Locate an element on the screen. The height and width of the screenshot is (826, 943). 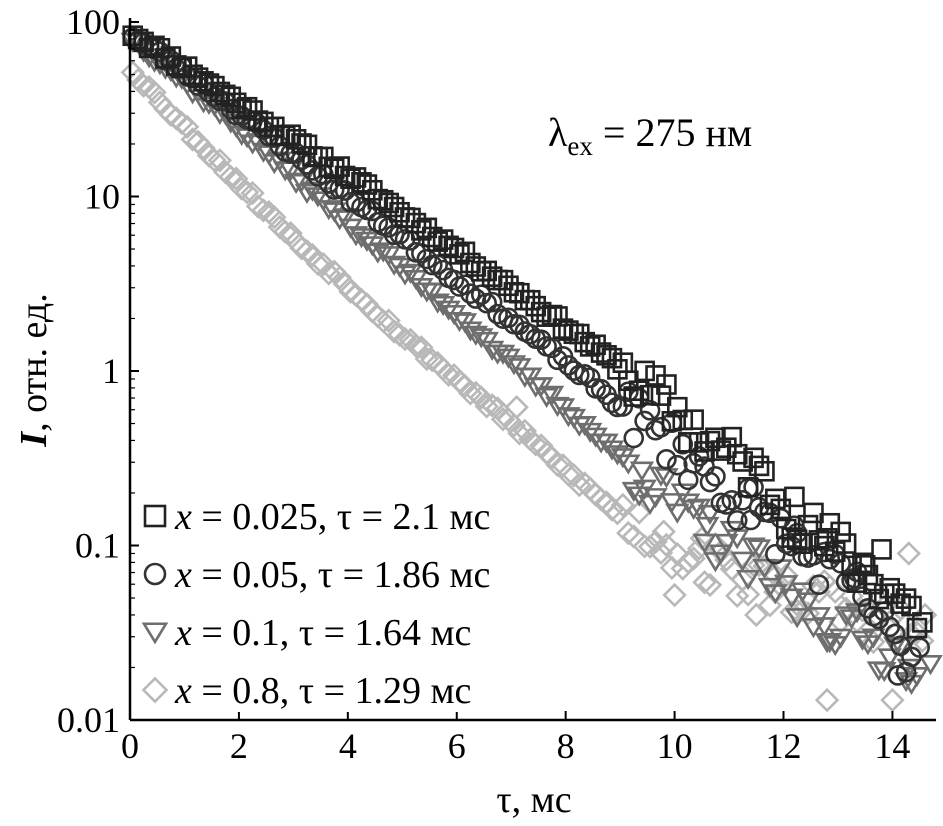
x-tick-label: 0 is located at coordinates (130, 746).